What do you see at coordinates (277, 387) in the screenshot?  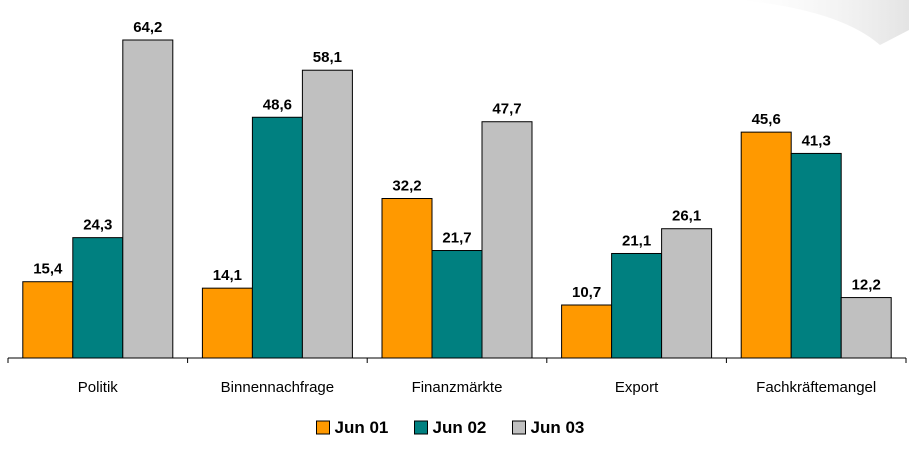 I see `category-label: Binnennachfrage` at bounding box center [277, 387].